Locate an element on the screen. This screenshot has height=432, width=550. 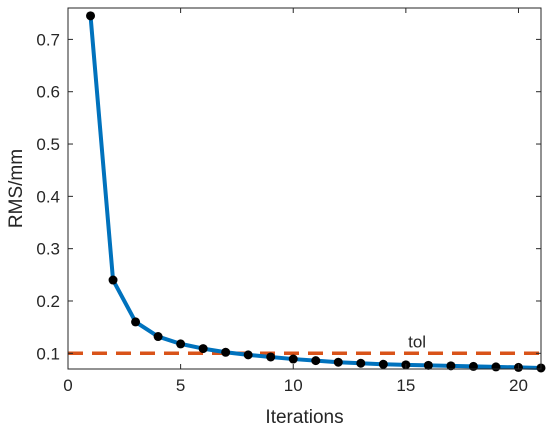
y-tick-label: 0.6 is located at coordinates (48, 92).